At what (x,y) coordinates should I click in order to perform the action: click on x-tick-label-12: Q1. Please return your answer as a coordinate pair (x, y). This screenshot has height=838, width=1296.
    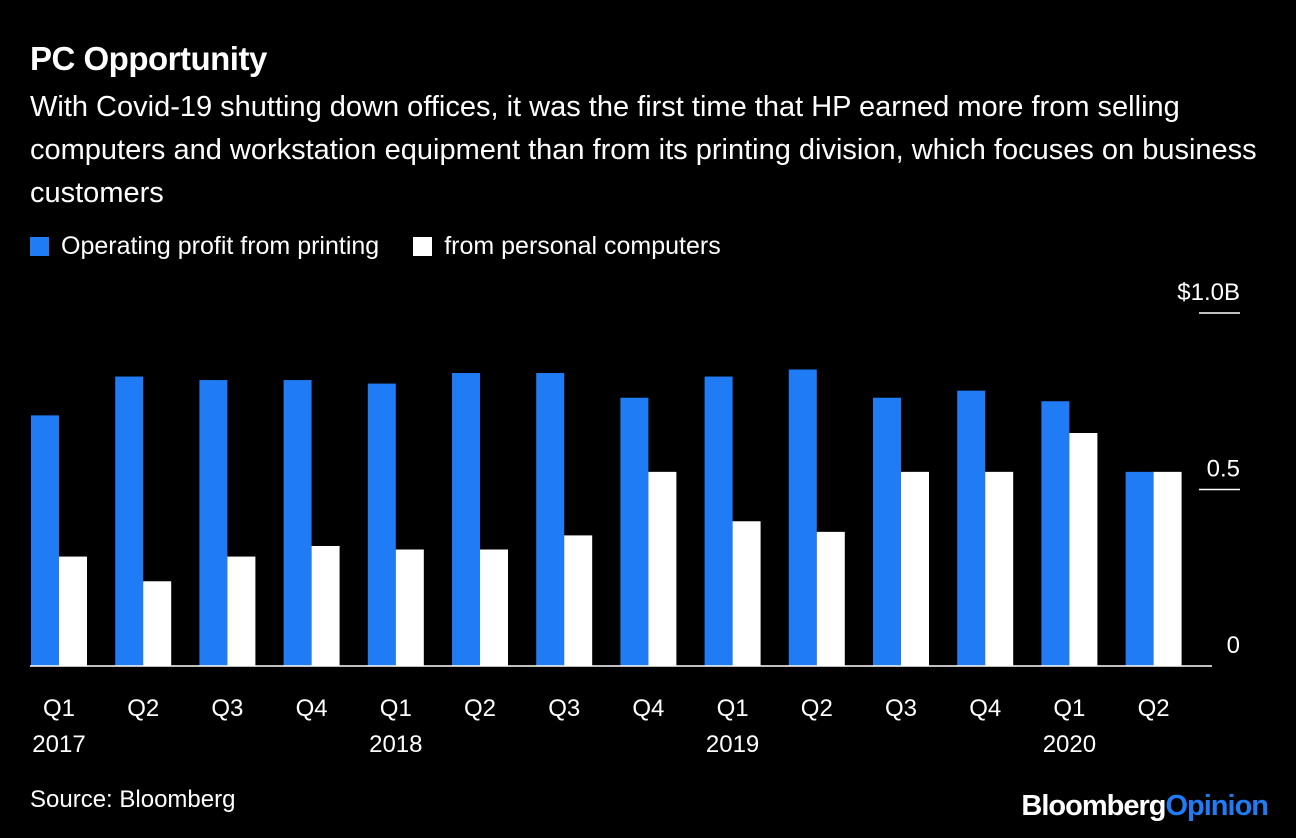
    Looking at the image, I should click on (1069, 708).